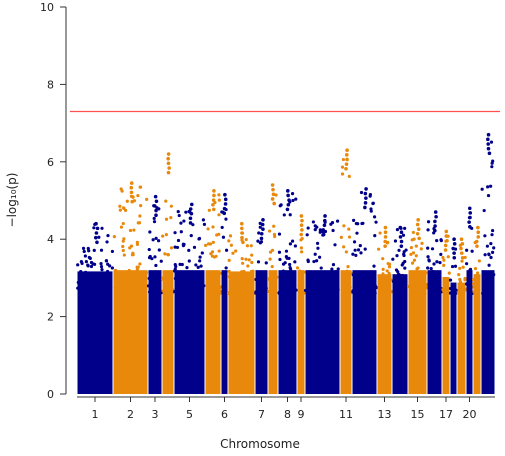 The height and width of the screenshot is (456, 505). Describe the element at coordinates (435, 302) in the screenshot. I see `chromosome-19-points` at that location.